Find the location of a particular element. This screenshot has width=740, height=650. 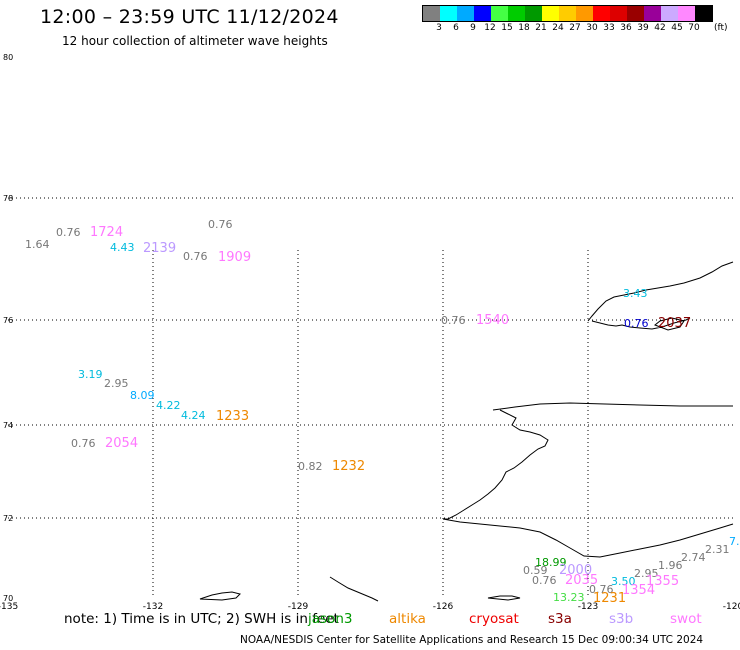

wave-height-value: 3.50 is located at coordinates (623, 581).